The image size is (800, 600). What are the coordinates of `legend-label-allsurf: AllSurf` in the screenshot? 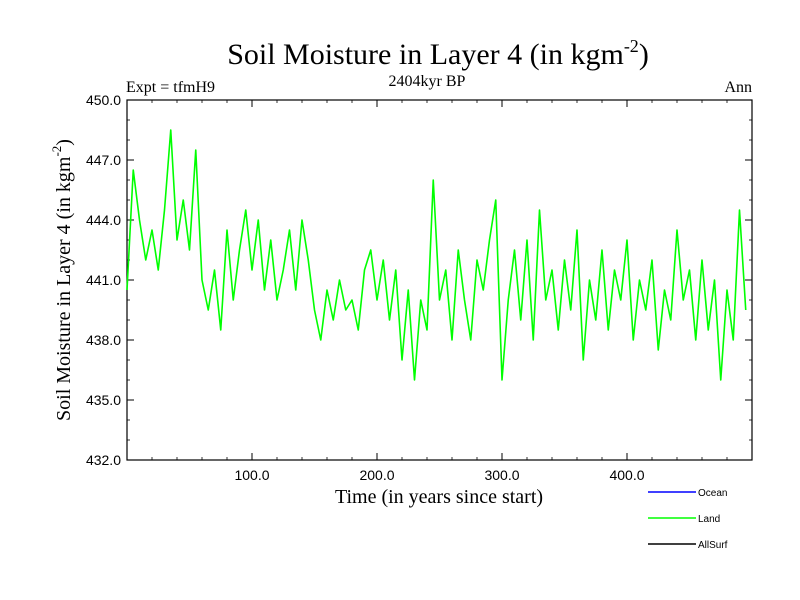 It's located at (713, 545).